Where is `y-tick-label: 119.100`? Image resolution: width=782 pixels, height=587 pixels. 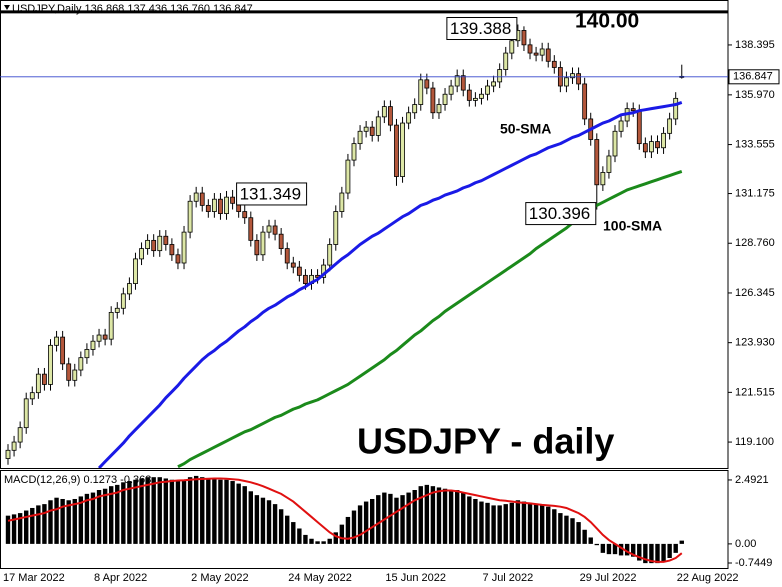
y-tick-label: 119.100 is located at coordinates (754, 442).